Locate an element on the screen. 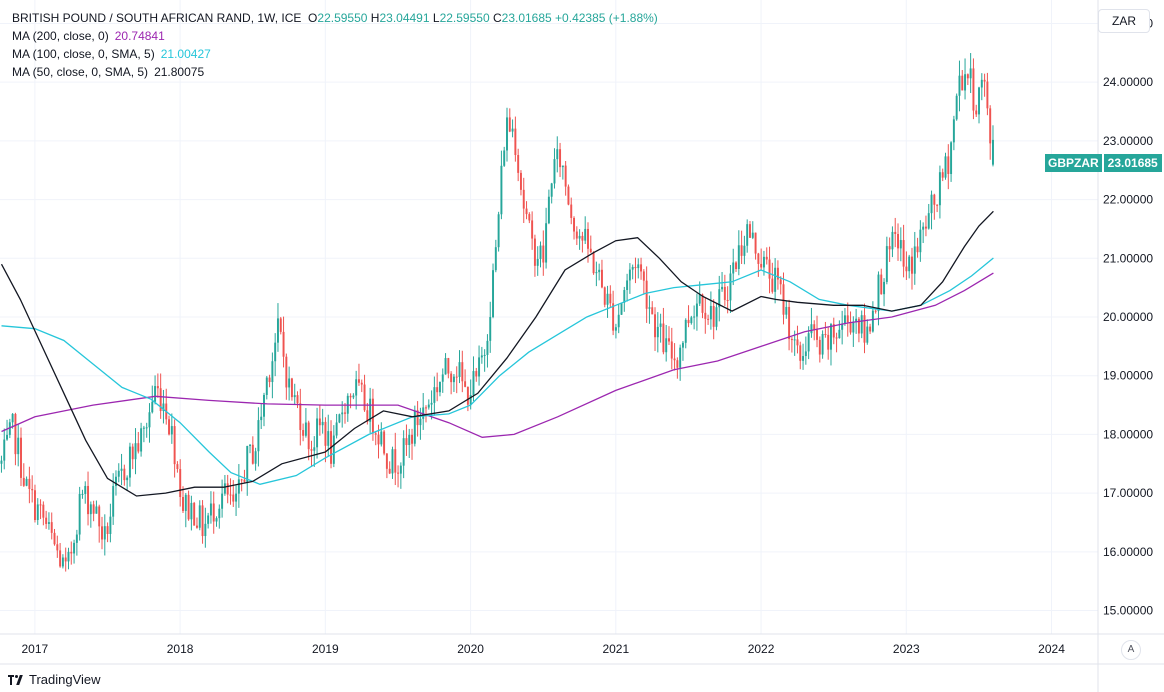 This screenshot has width=1164, height=692. ma100-legend: MA (100, close, 0, SMA, 5) 21.00427 is located at coordinates (335, 54).